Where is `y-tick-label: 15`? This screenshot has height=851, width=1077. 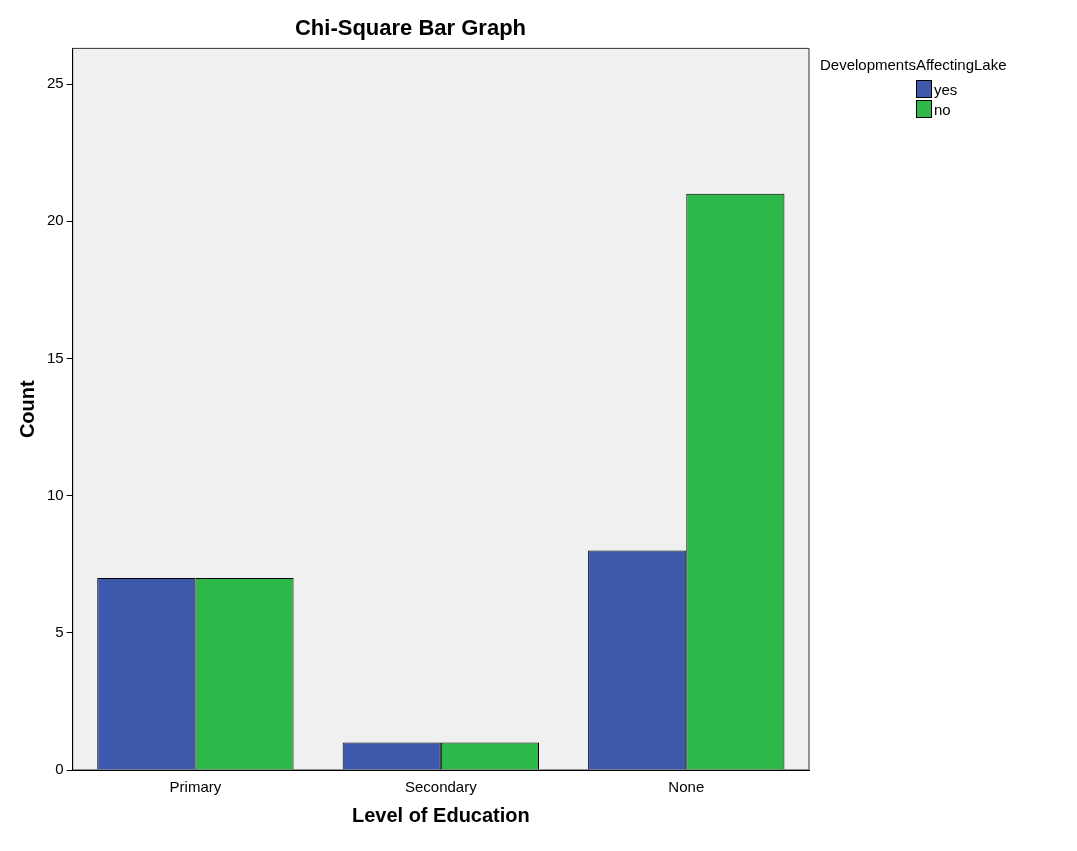
y-tick-label: 15 is located at coordinates (55, 357).